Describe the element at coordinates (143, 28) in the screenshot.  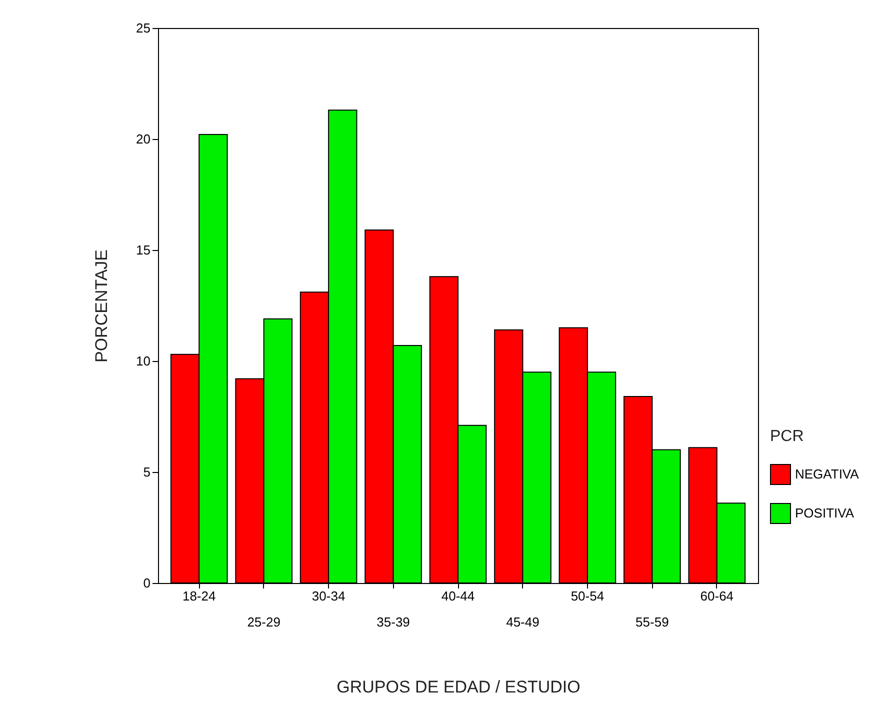
I see `y-tick-label: 25` at that location.